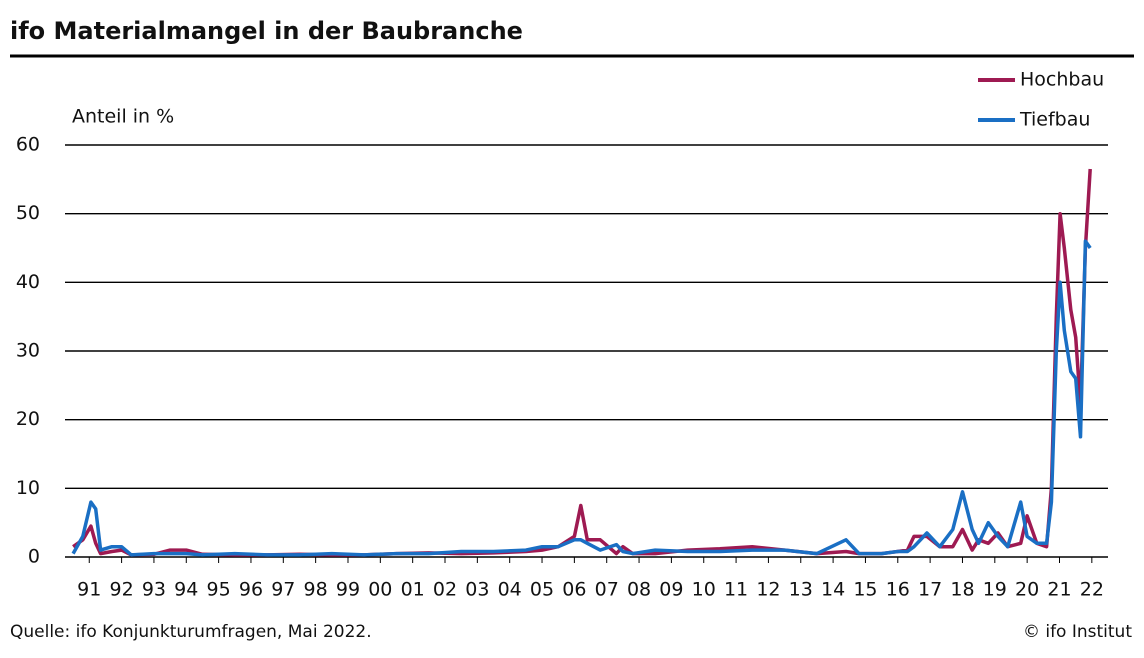 Image resolution: width=1144 pixels, height=658 pixels. Describe the element at coordinates (251, 590) in the screenshot. I see `x-tick-label: 96` at that location.